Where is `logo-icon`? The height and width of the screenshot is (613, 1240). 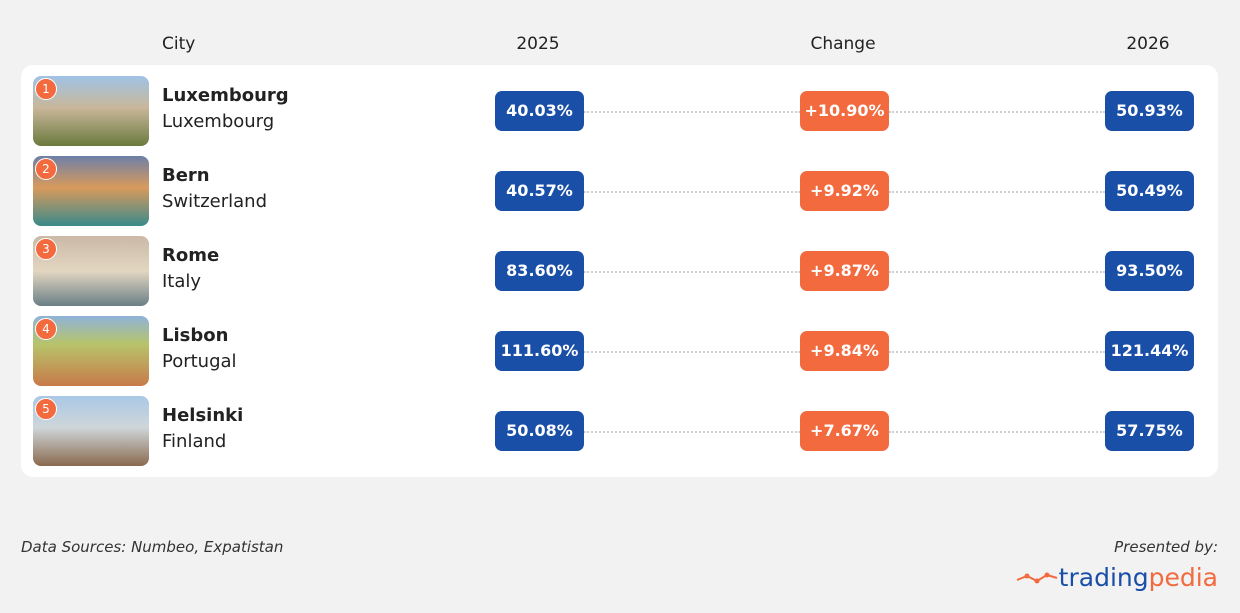
logo-icon is located at coordinates (1036, 577).